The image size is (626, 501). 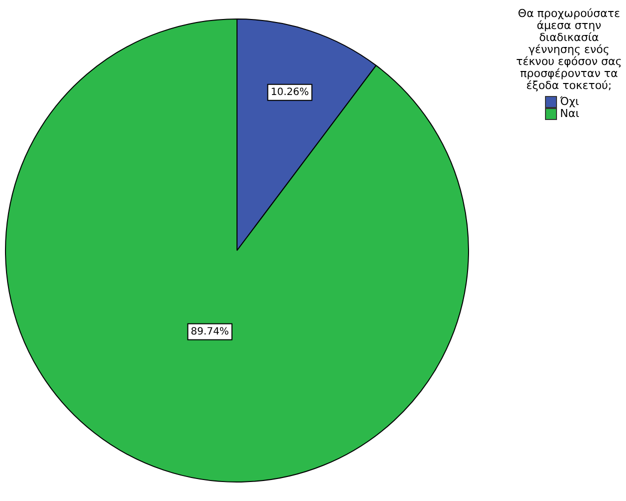 What do you see at coordinates (570, 113) in the screenshot?
I see `slice-label: Ναι` at bounding box center [570, 113].